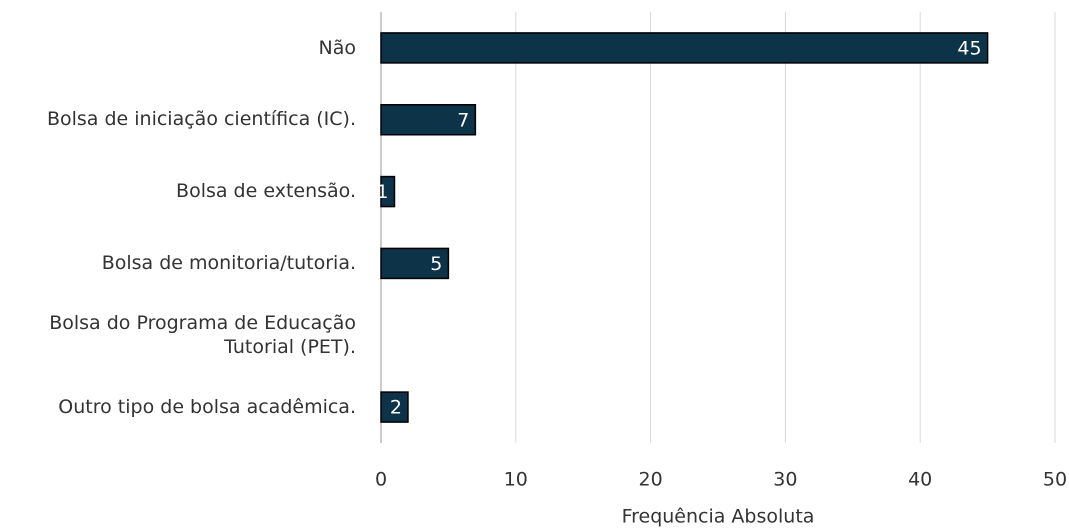 Image resolution: width=1069 pixels, height=529 pixels. I want to click on y-tick-label: Bolsa de iniciação científica (IC)., so click(201, 119).